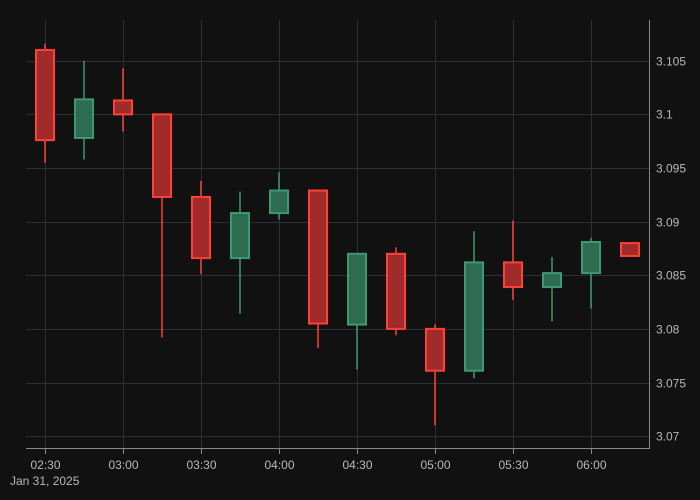 The width and height of the screenshot is (700, 500). I want to click on y-tick-label: 3.085, so click(671, 276).